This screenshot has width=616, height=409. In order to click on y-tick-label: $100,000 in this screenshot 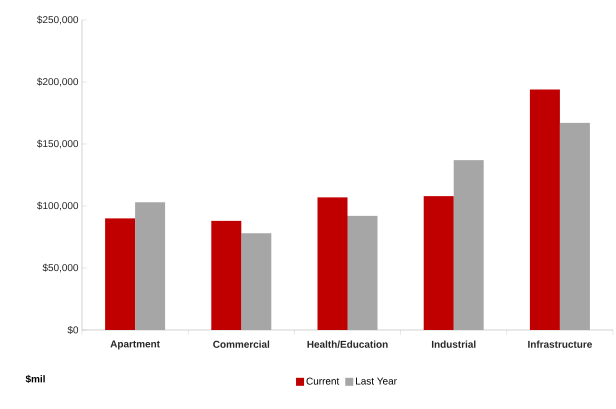, I will do `click(57, 206)`.